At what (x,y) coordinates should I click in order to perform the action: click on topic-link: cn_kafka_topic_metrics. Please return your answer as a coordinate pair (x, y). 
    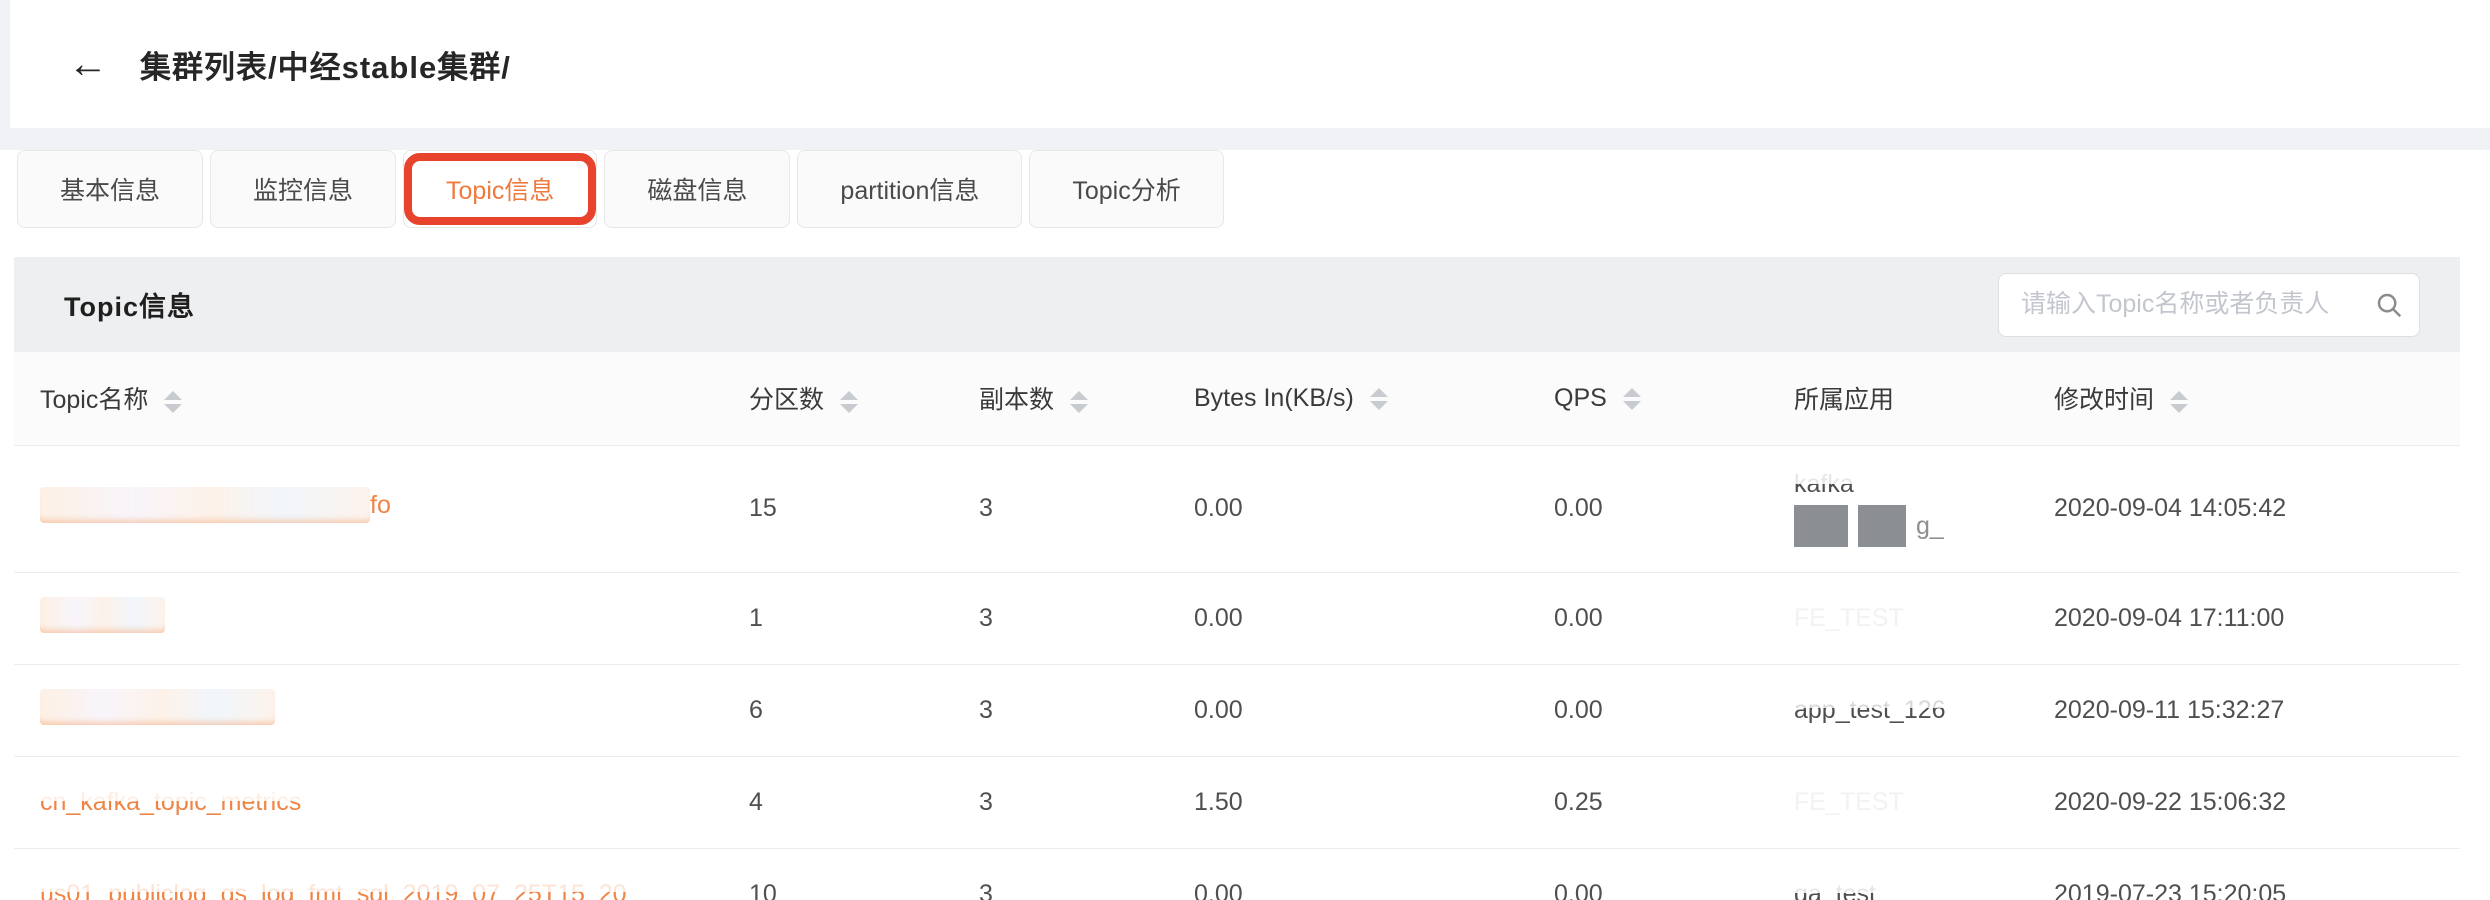
    Looking at the image, I should click on (170, 799).